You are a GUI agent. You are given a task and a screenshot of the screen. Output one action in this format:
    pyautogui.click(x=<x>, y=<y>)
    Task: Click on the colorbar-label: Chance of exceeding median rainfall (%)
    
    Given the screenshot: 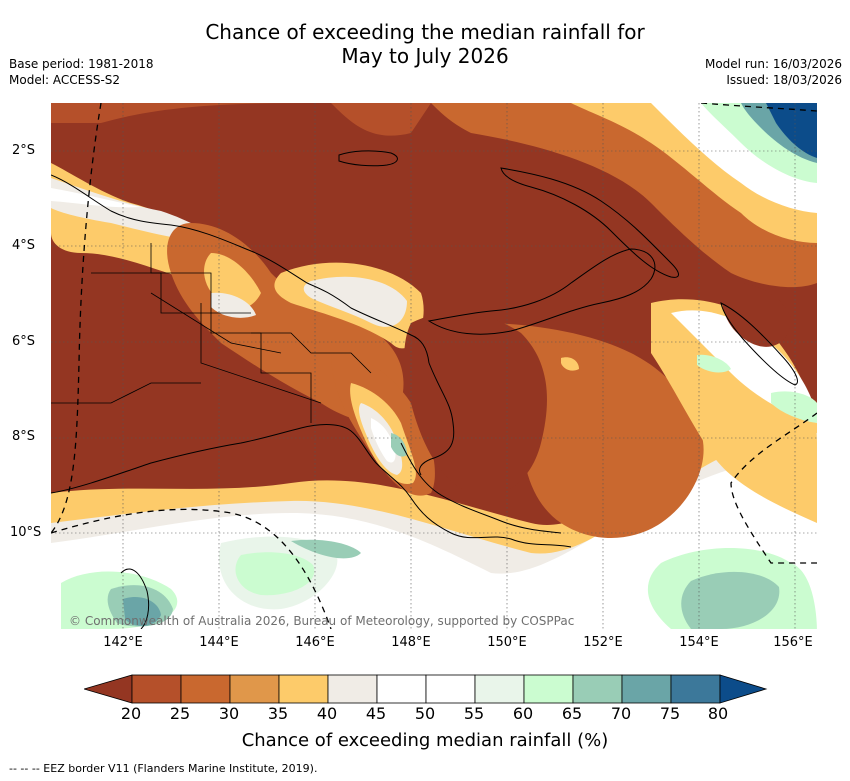 What is the action you would take?
    pyautogui.click(x=425, y=740)
    